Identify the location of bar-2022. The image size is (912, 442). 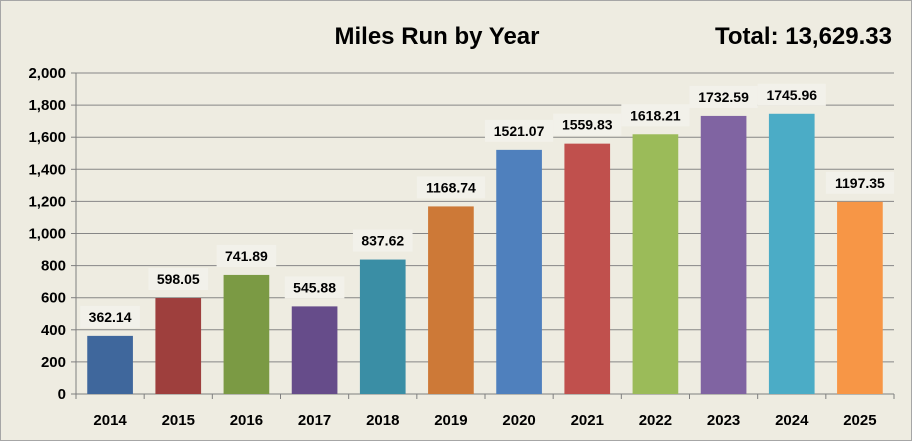
(655, 264).